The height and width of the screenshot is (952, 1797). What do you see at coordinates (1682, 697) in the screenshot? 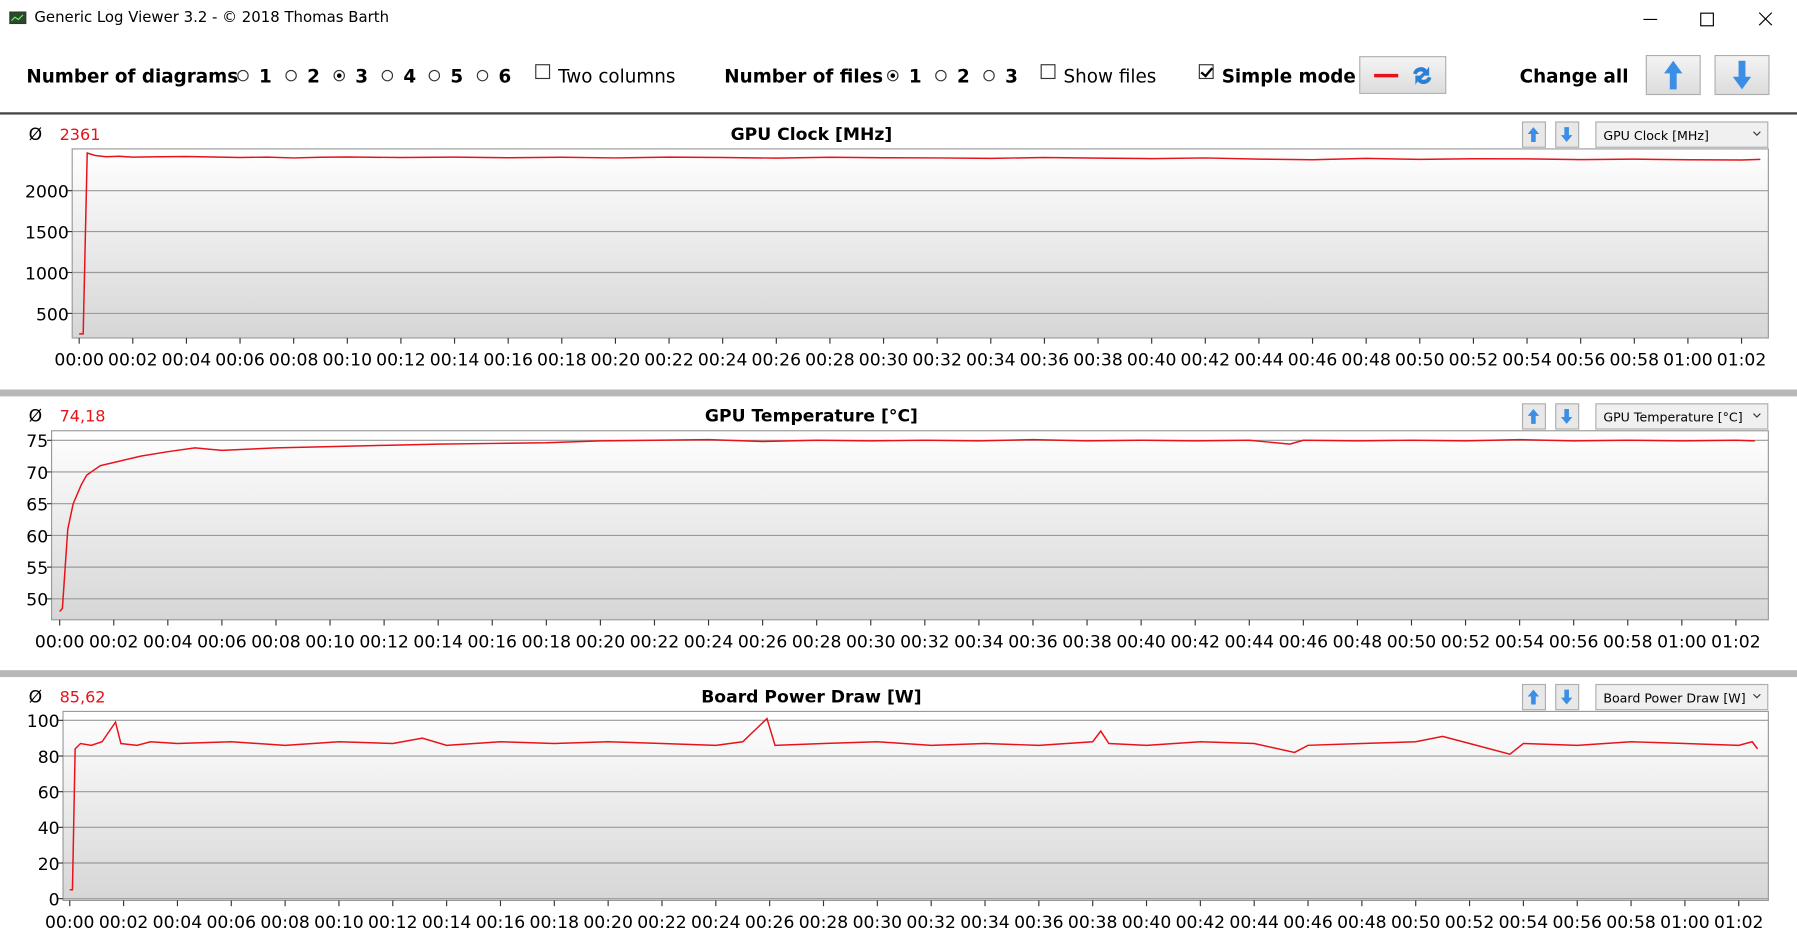
I see `series-dropdown: Board Power Draw [W]` at bounding box center [1682, 697].